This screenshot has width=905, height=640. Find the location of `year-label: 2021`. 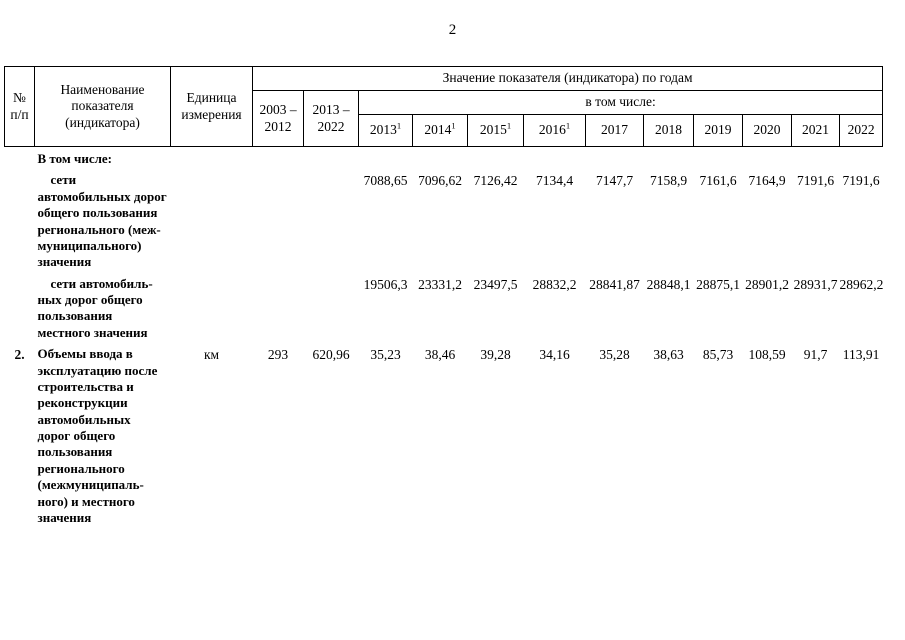

year-label: 2021 is located at coordinates (815, 130).